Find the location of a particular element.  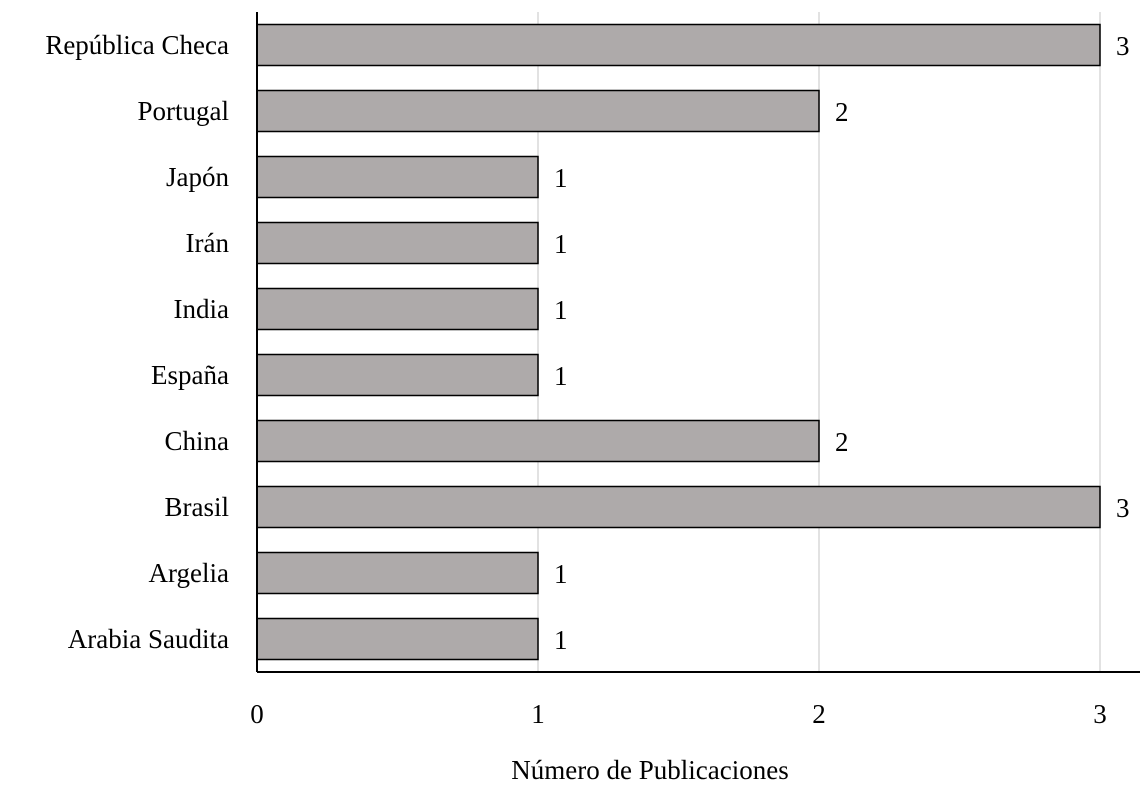

x-tick-label-0: 0 is located at coordinates (257, 714).